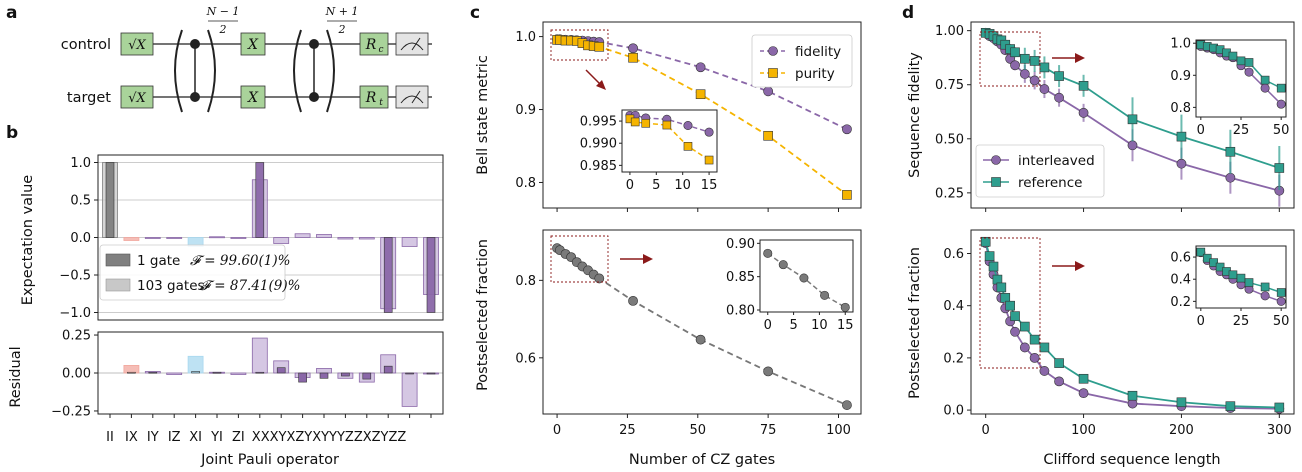  What do you see at coordinates (171, 286) in the screenshot?
I see `legend-label-103-gates: 103 gates` at bounding box center [171, 286].